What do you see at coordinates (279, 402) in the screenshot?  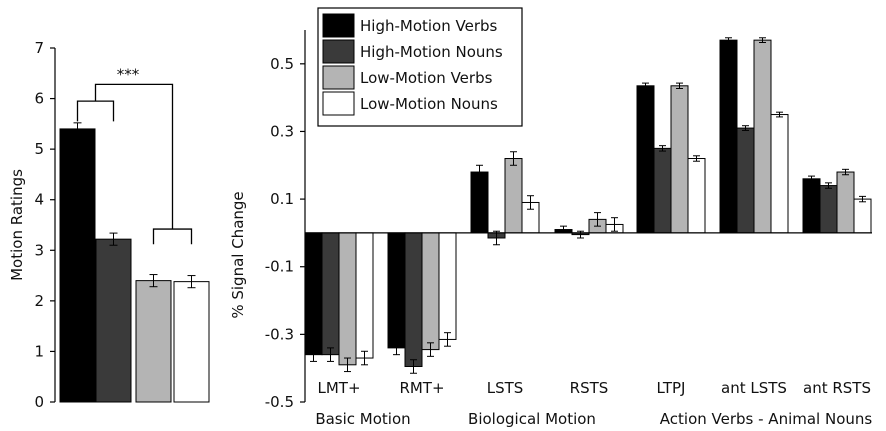 I see `right-y-tick-label: -0.5` at bounding box center [279, 402].